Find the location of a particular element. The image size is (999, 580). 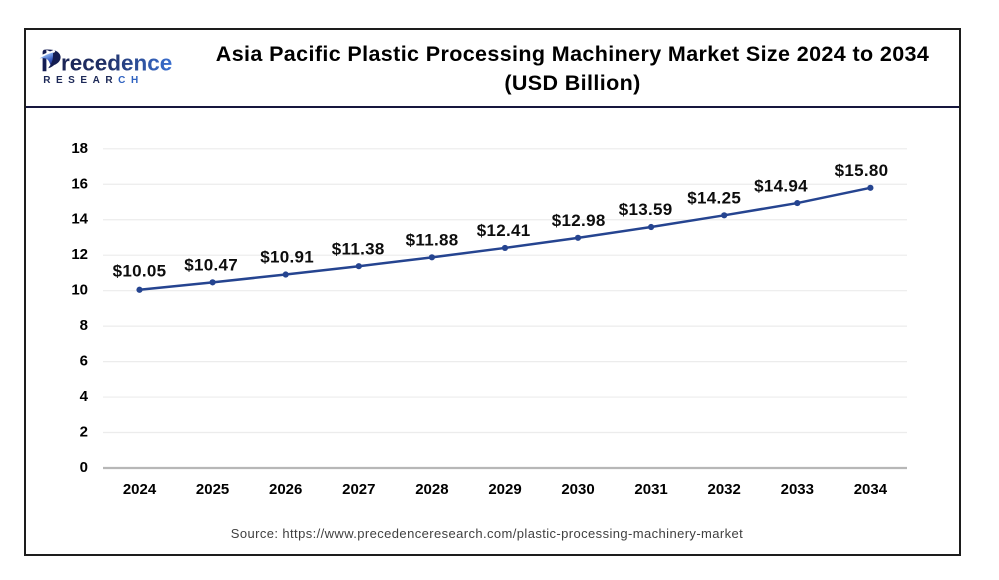

svg-text: $10.47 is located at coordinates (211, 265).